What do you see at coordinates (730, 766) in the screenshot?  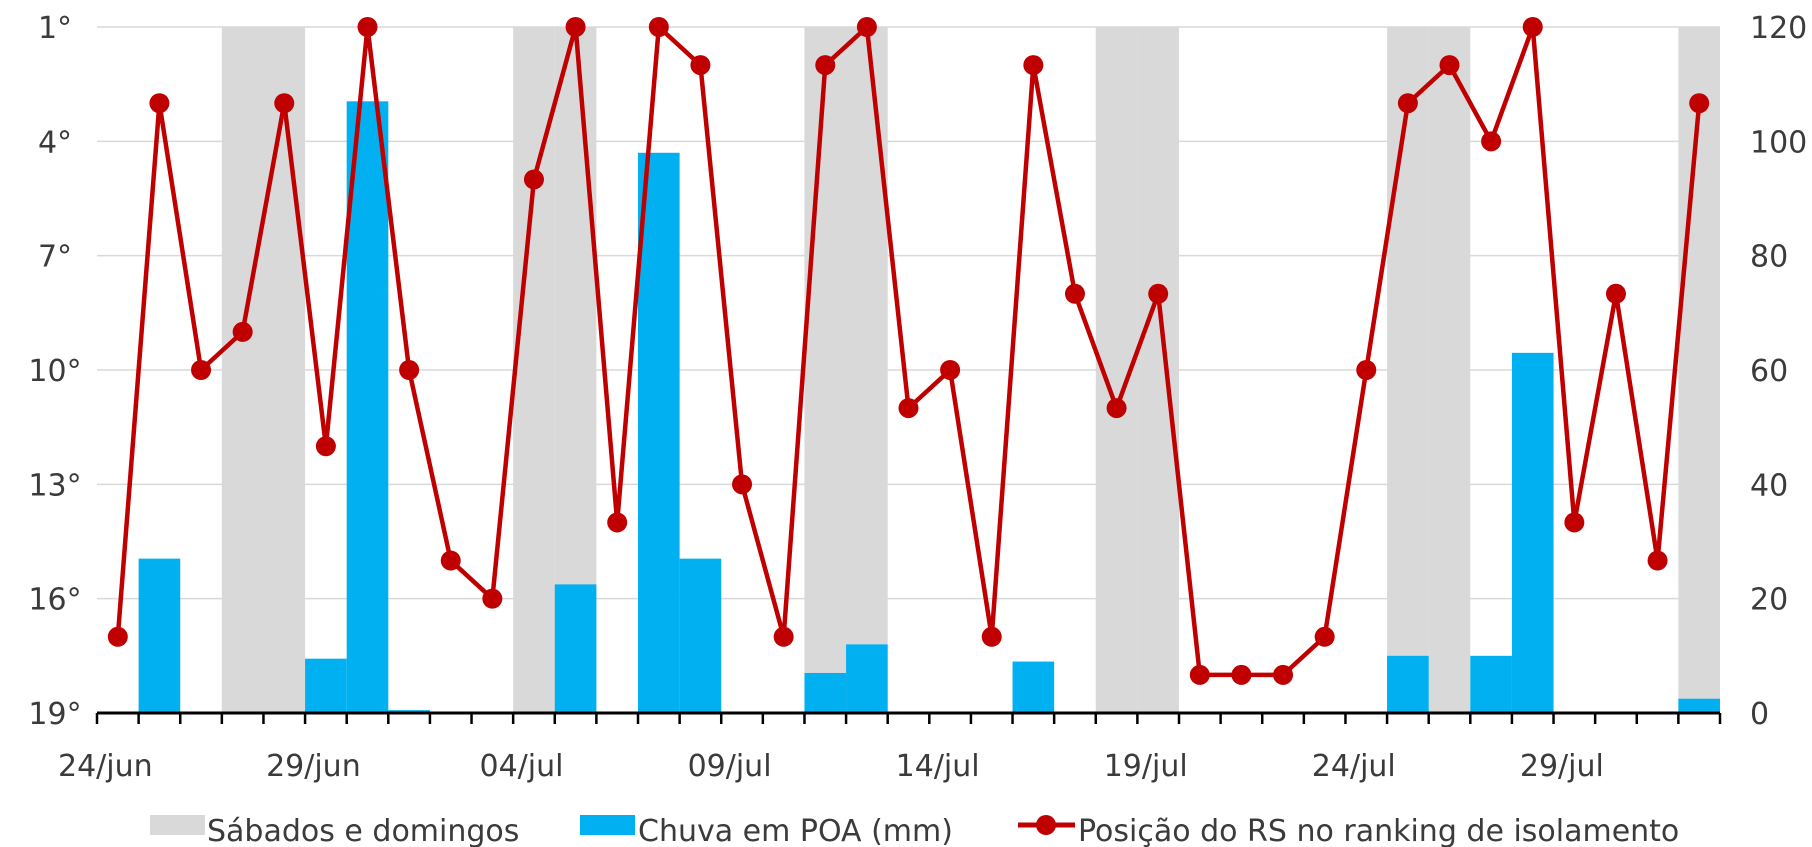 I see `x-tick-label: 09/jul` at bounding box center [730, 766].